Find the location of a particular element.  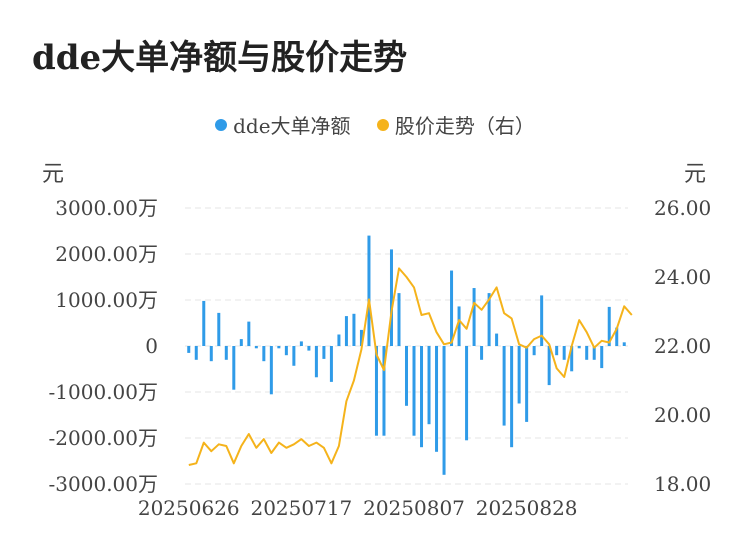

legend-item-dde: dde大单净额 is located at coordinates (283, 124).